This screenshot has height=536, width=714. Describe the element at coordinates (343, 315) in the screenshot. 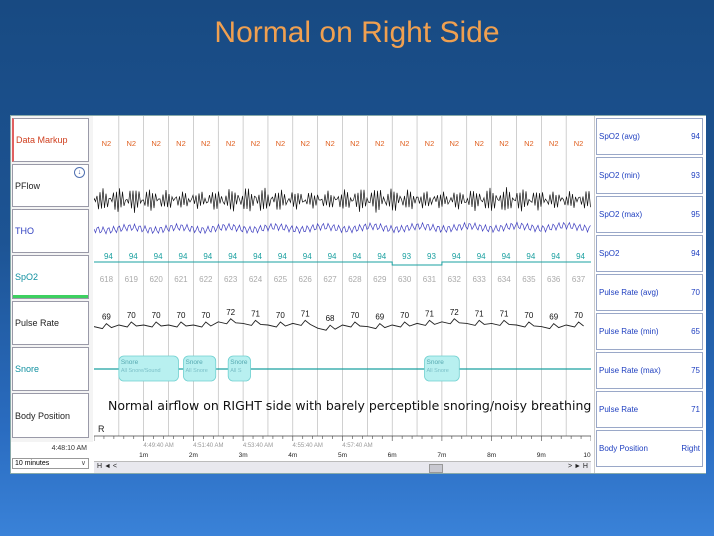

I see `pulse-rate-values: 69 70 70 70 70 72 71 70 71 68 70 69 70 71 72 71 71 70 69 70` at that location.